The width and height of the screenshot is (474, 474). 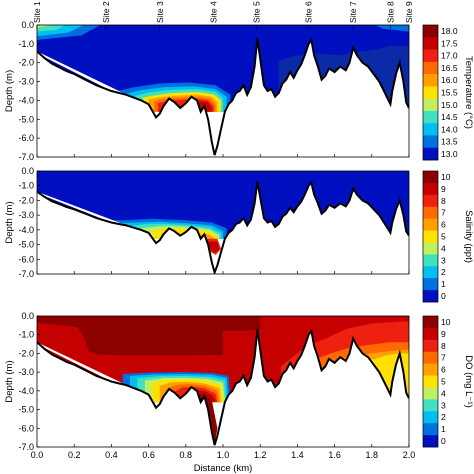 What do you see at coordinates (409, 12) in the screenshot?
I see `site-label: Site 9` at bounding box center [409, 12].